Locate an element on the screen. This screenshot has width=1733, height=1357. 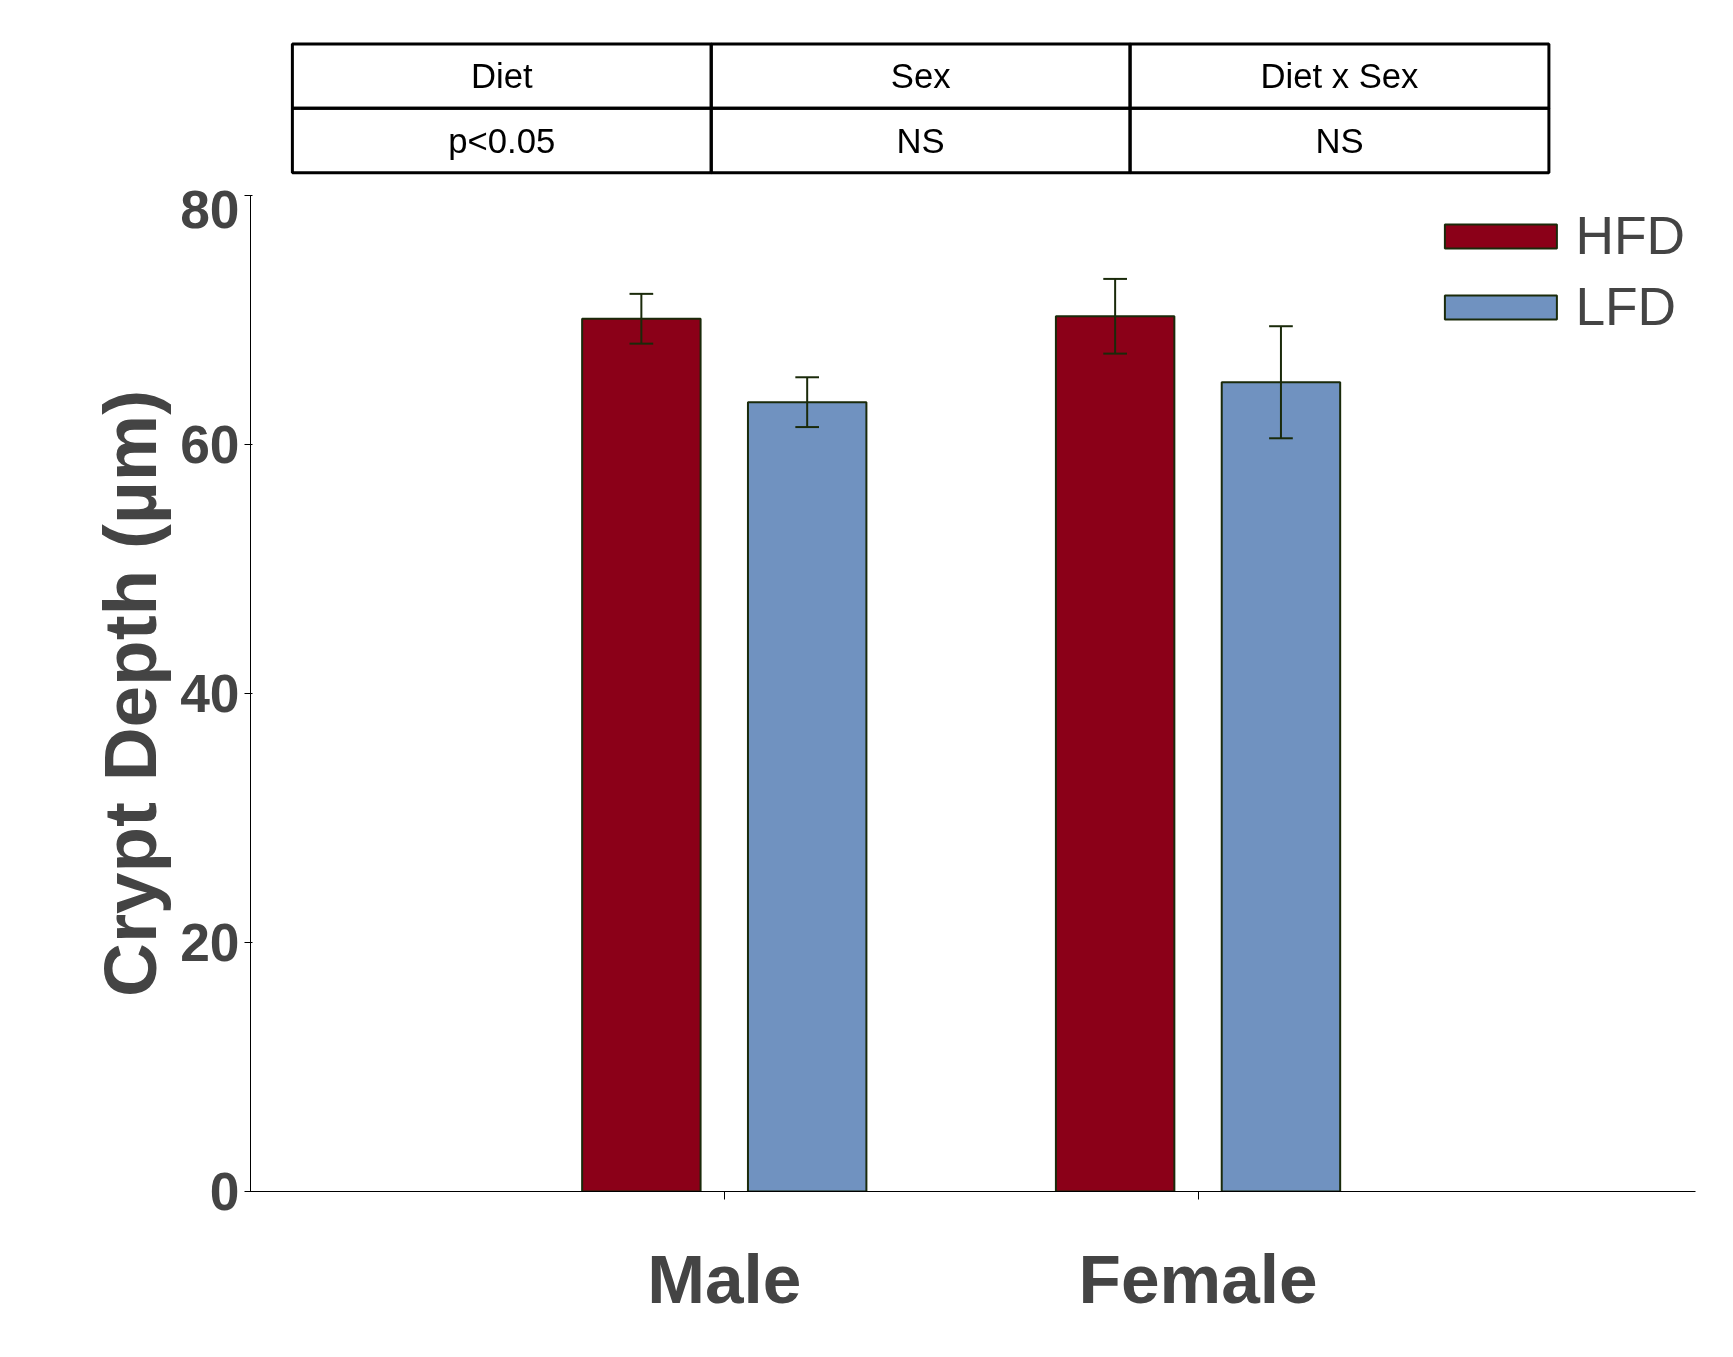
text: Diet is located at coordinates (501, 76).